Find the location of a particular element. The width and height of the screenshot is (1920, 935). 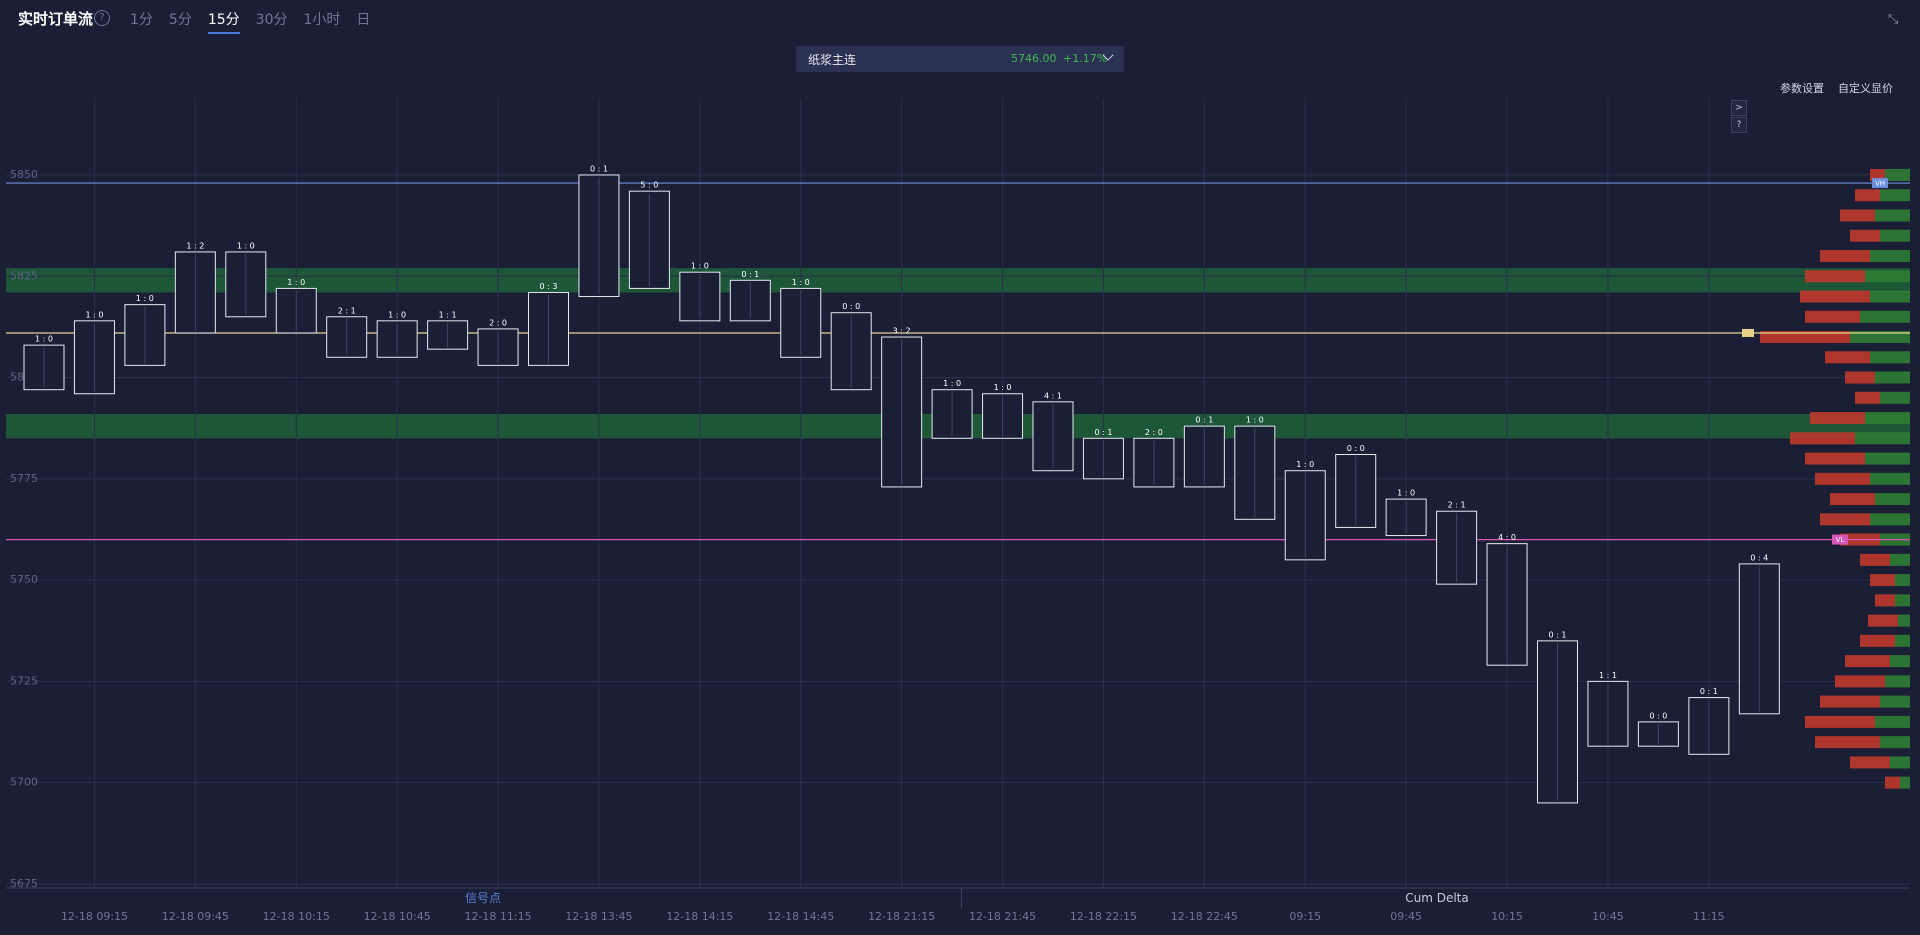

footprint-delta: 4 : 0 is located at coordinates (1507, 537).